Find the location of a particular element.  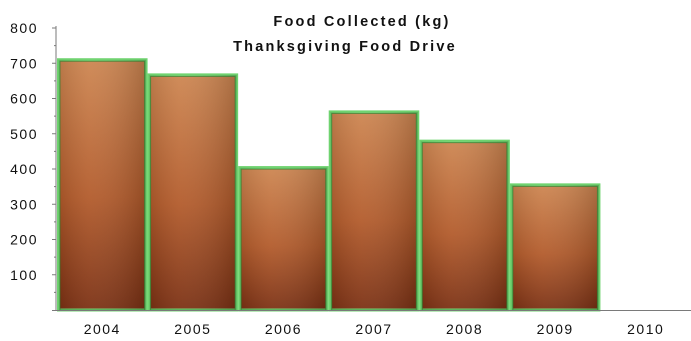

x-tick-label-2008: 2008 is located at coordinates (464, 329).